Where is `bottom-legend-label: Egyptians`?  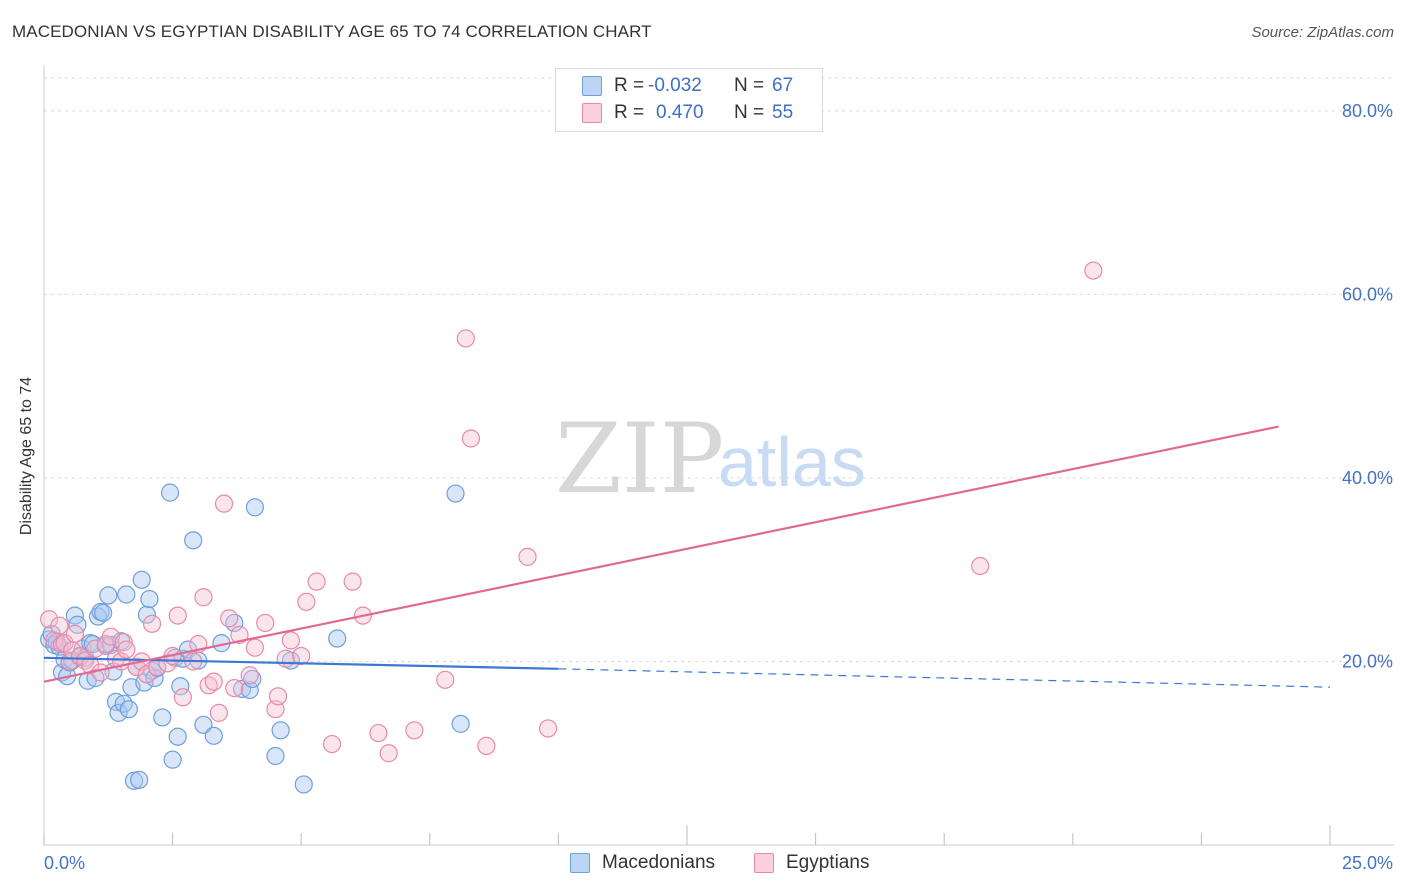 bottom-legend-label: Egyptians is located at coordinates (828, 862).